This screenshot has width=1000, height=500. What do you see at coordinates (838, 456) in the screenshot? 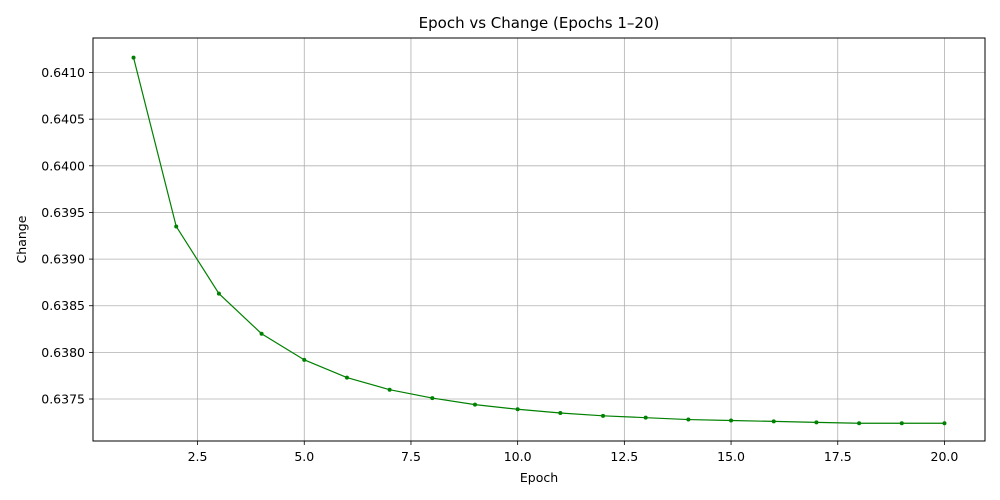
I see `x-tick-label: 17.5` at bounding box center [838, 456].